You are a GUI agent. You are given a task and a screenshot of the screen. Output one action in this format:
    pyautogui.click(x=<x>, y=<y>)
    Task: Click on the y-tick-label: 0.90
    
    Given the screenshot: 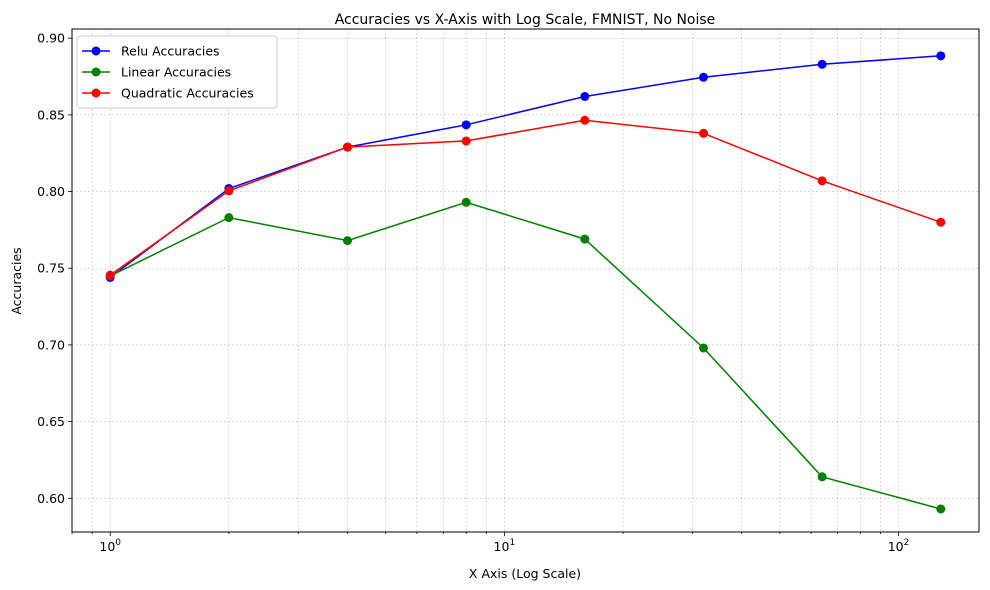 What is the action you would take?
    pyautogui.click(x=51, y=38)
    